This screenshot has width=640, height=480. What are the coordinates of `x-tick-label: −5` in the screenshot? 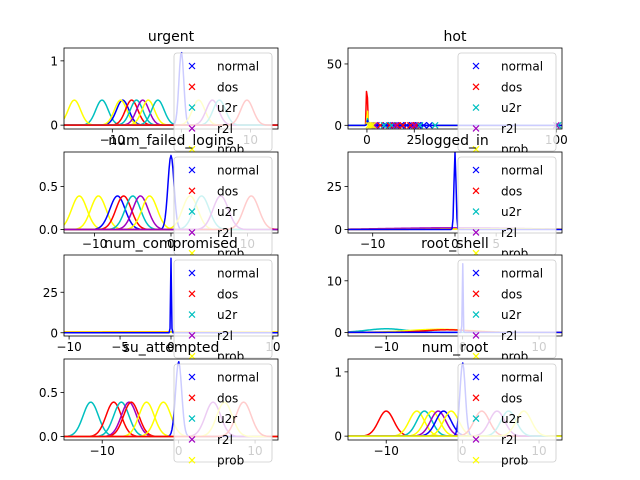 It's located at (120, 347).